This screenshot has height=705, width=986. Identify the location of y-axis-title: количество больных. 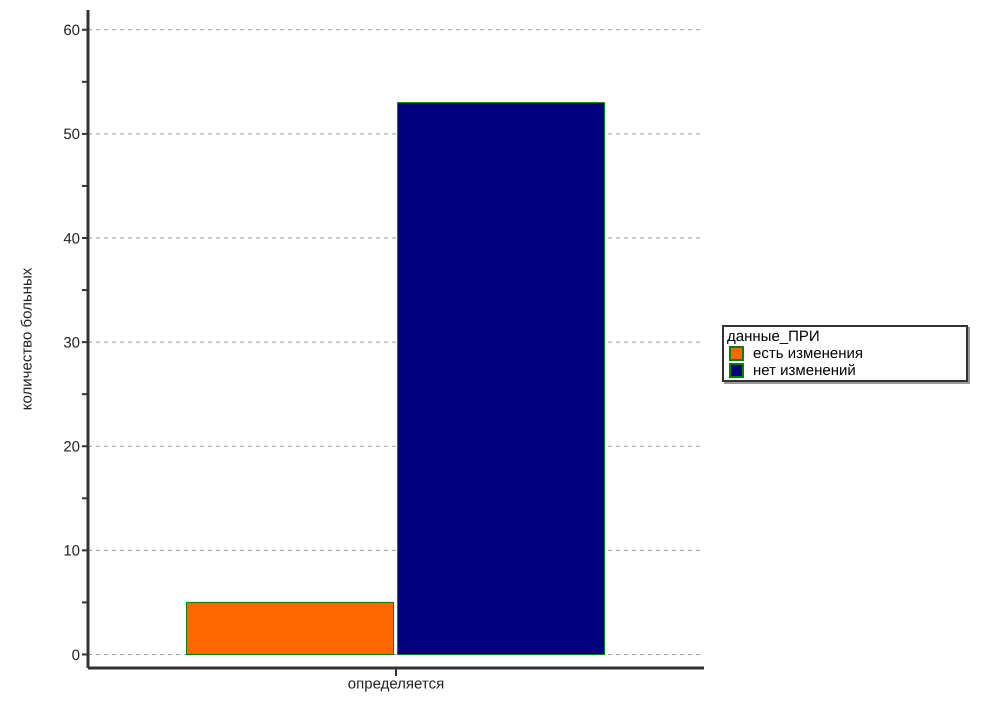
(27, 338).